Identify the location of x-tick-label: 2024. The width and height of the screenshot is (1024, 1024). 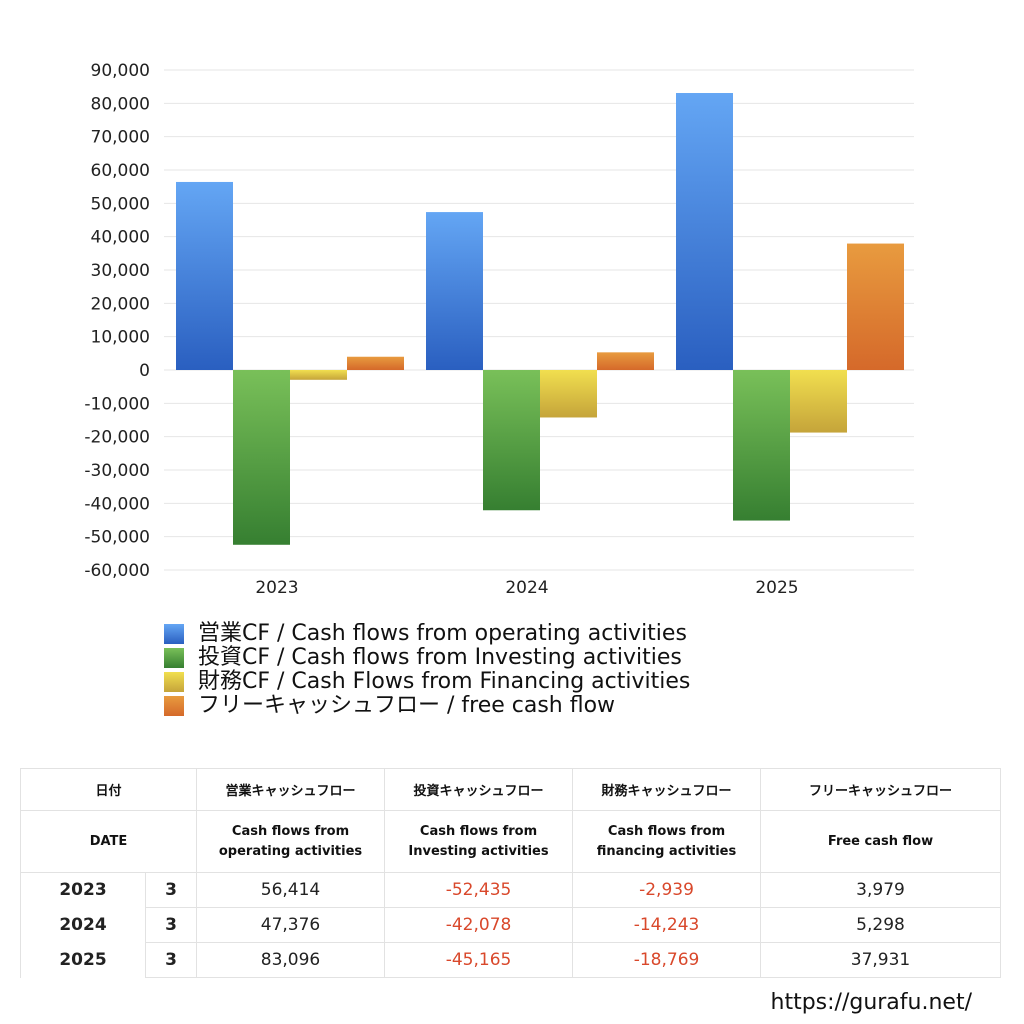
(526, 588).